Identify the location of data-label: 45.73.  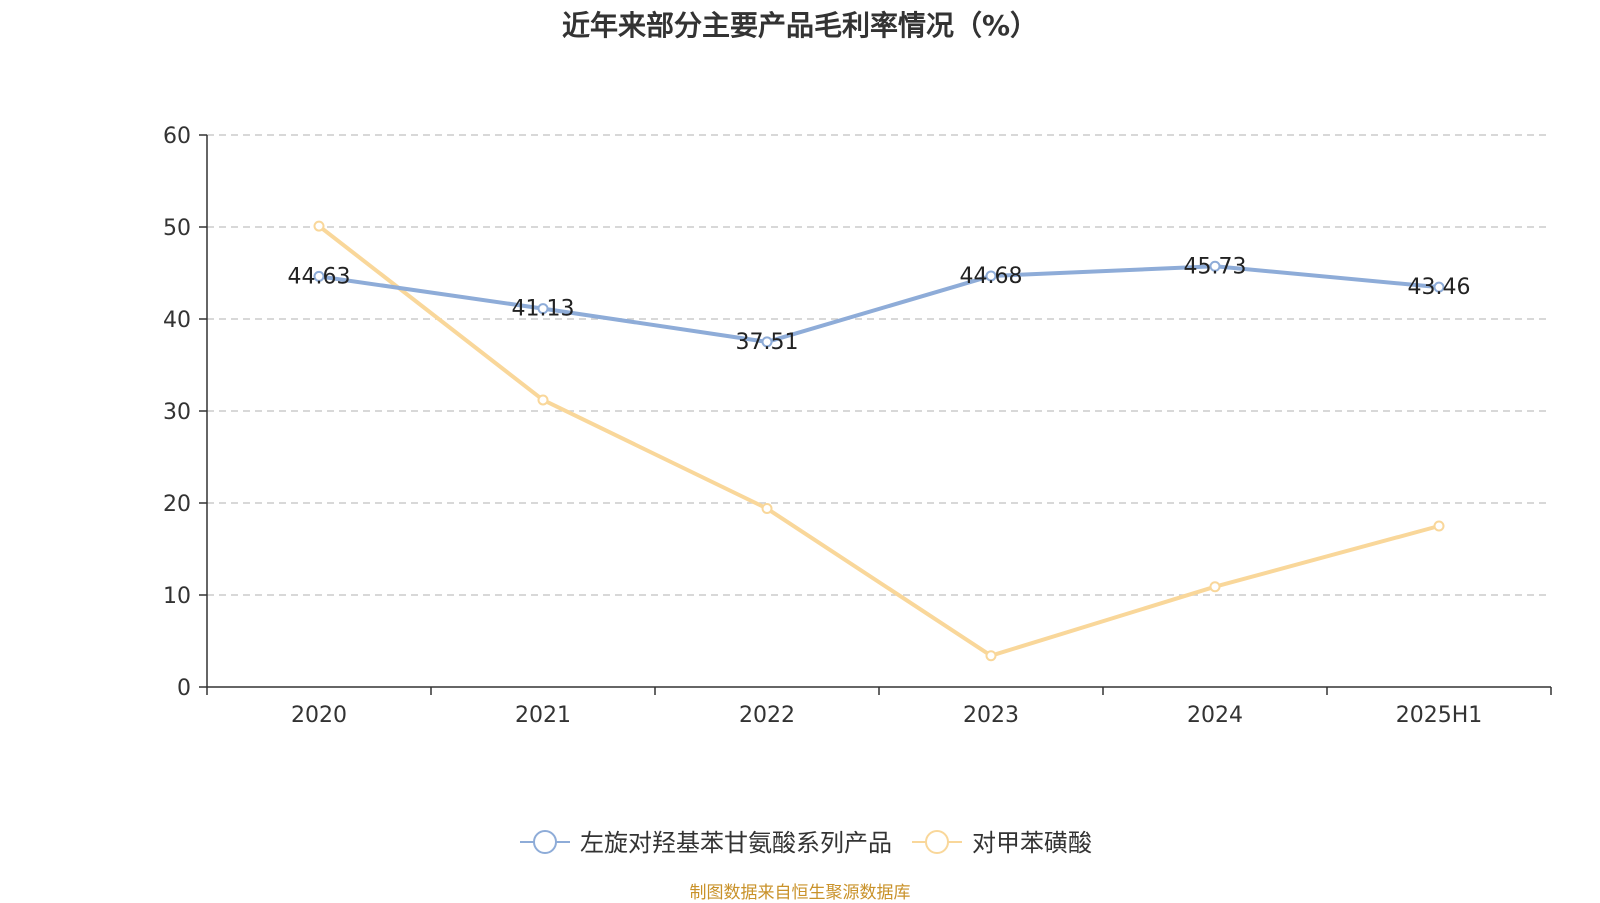
(1215, 266).